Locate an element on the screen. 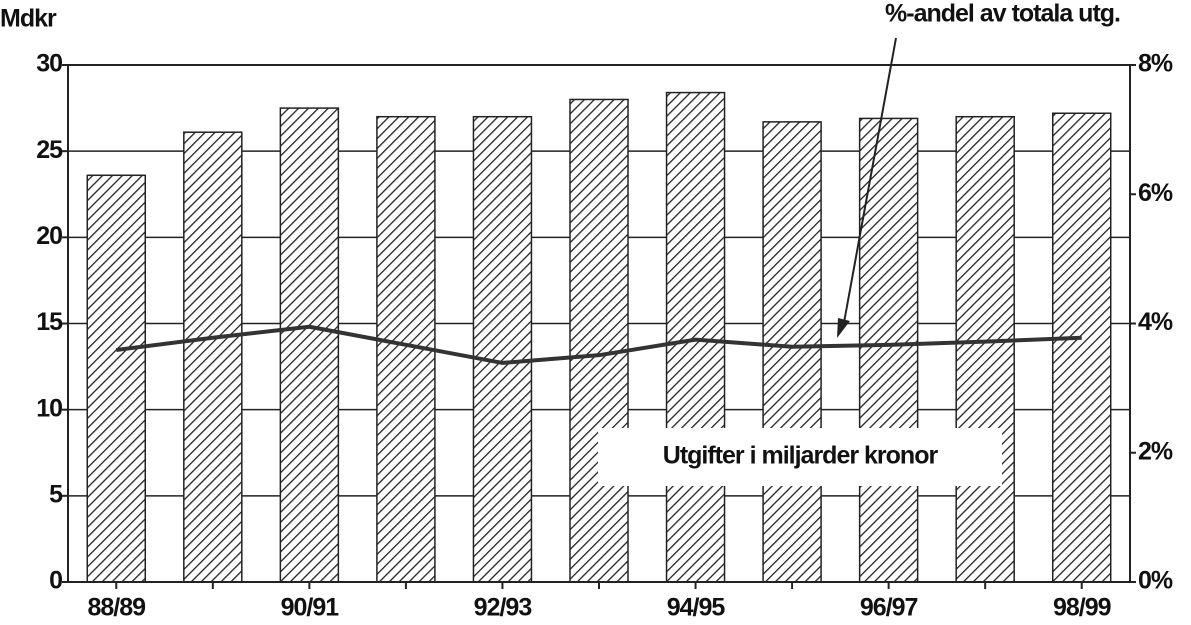 Image resolution: width=1191 pixels, height=625 pixels. y2-tick-label: 0% is located at coordinates (1155, 581).